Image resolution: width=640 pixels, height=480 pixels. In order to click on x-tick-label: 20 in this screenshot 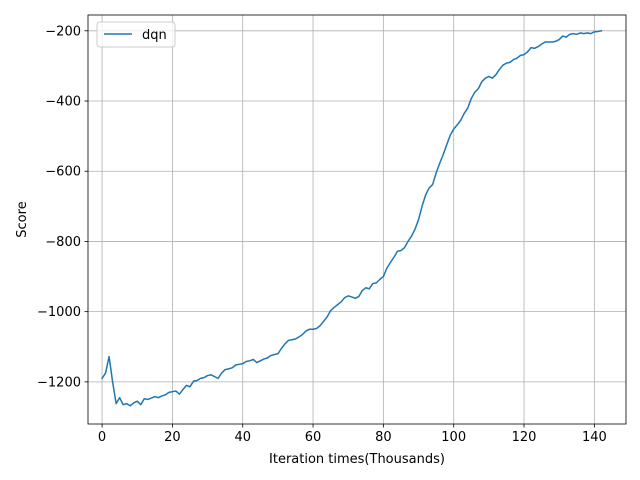, I will do `click(172, 437)`.